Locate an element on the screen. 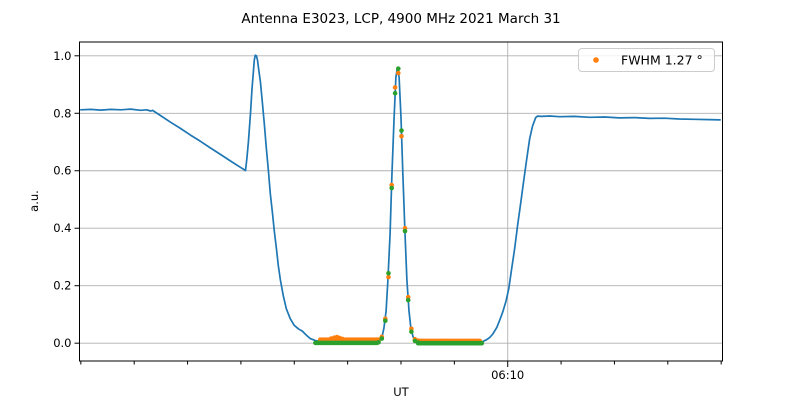 The width and height of the screenshot is (800, 400). y-tick-label: 0.2 is located at coordinates (62, 286).